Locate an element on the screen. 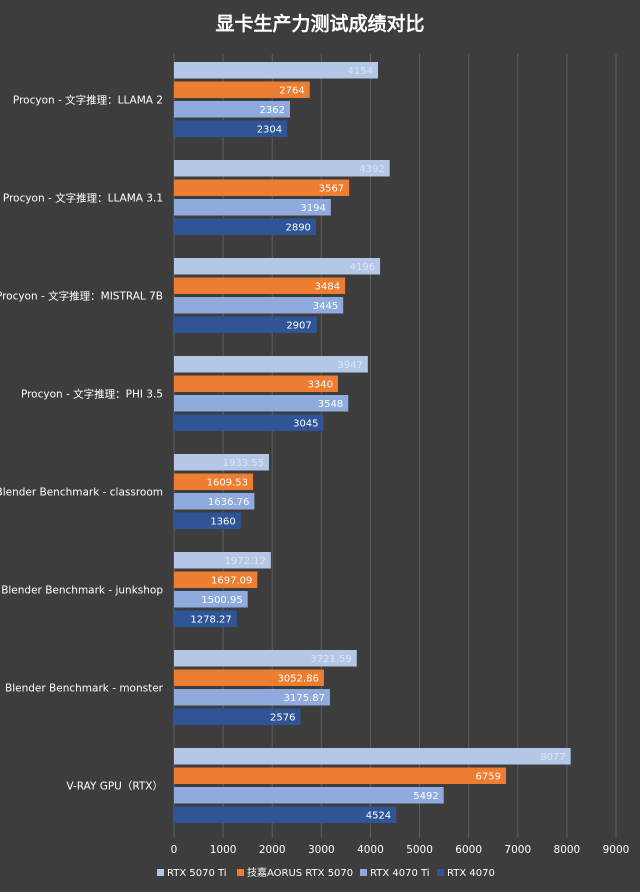 The width and height of the screenshot is (640, 892). bar-value-label: 8077 is located at coordinates (552, 757).